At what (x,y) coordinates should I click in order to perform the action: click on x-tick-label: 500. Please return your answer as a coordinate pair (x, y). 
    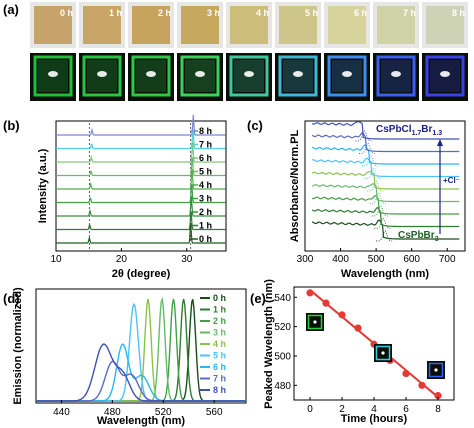
    Looking at the image, I should click on (376, 259).